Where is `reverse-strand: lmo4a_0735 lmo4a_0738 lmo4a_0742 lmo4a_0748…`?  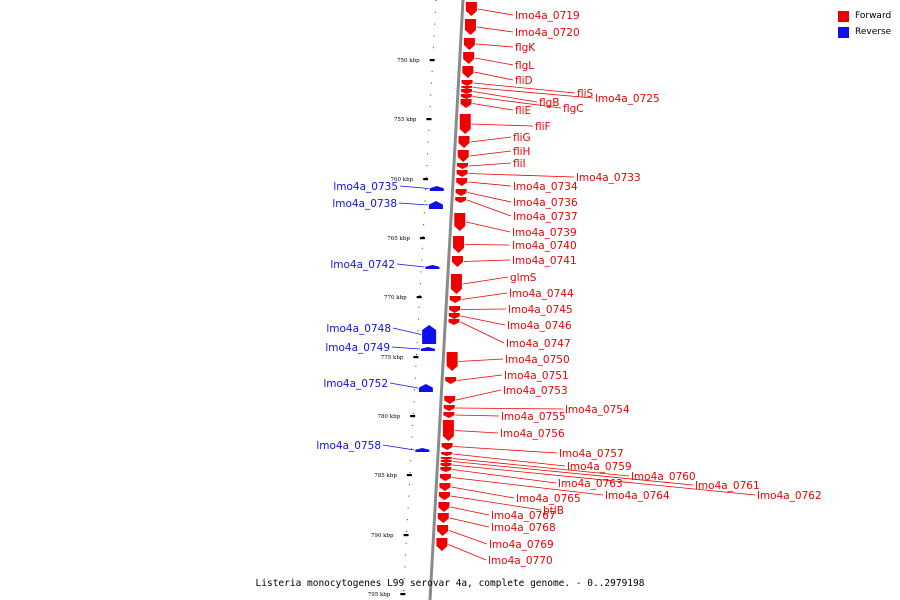 reverse-strand: lmo4a_0735 lmo4a_0738 lmo4a_0742 lmo4a_0748… is located at coordinates (380, 316).